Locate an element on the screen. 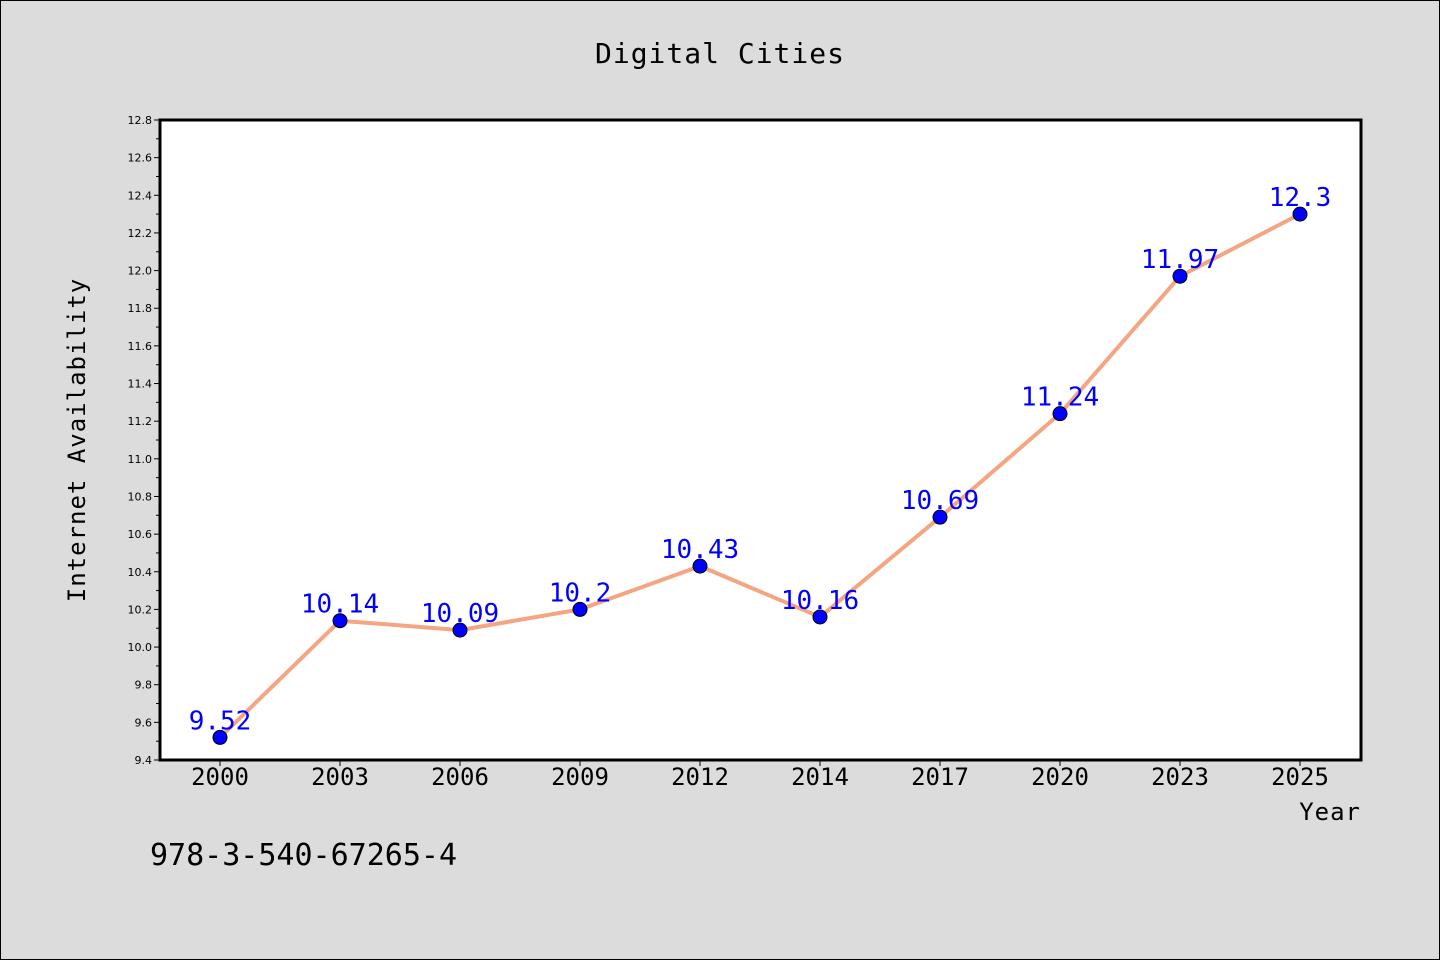 This screenshot has height=960, width=1440. y-tick-label: 11.2 is located at coordinates (140, 421).